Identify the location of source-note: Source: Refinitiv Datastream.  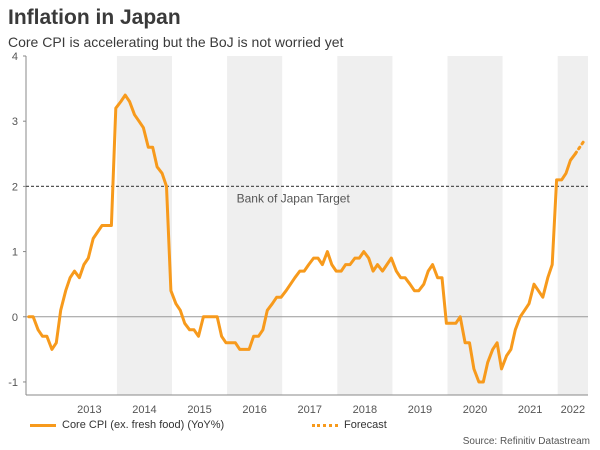
(526, 441).